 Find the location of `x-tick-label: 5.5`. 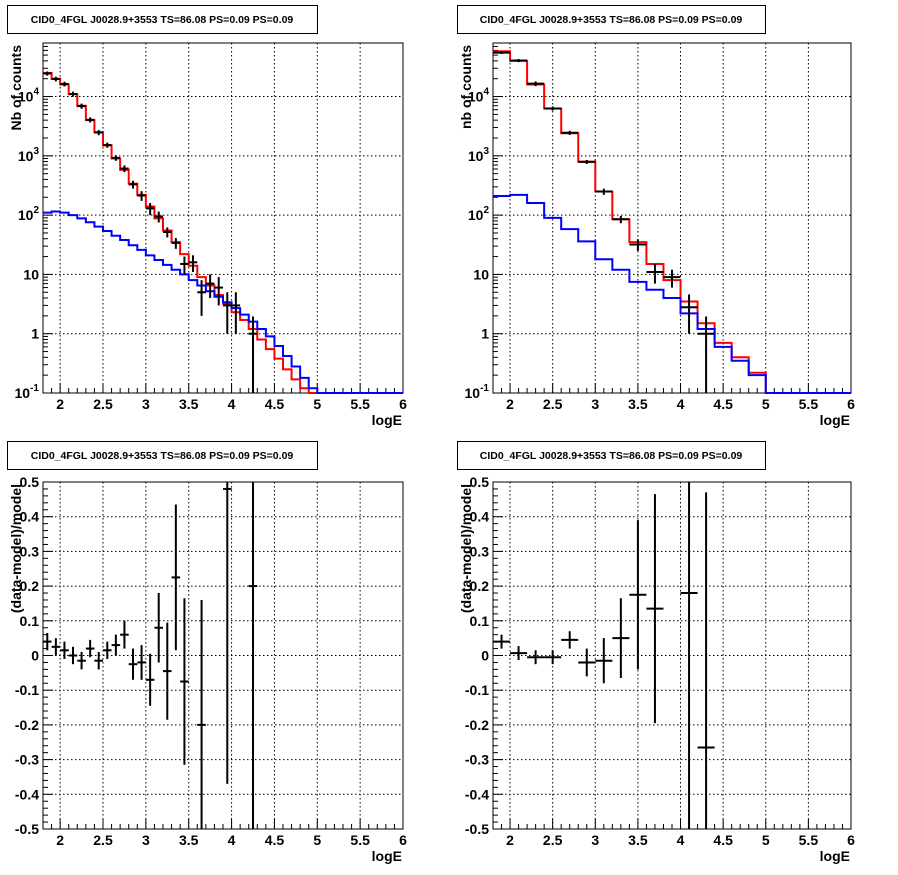

x-tick-label: 5.5 is located at coordinates (809, 840).